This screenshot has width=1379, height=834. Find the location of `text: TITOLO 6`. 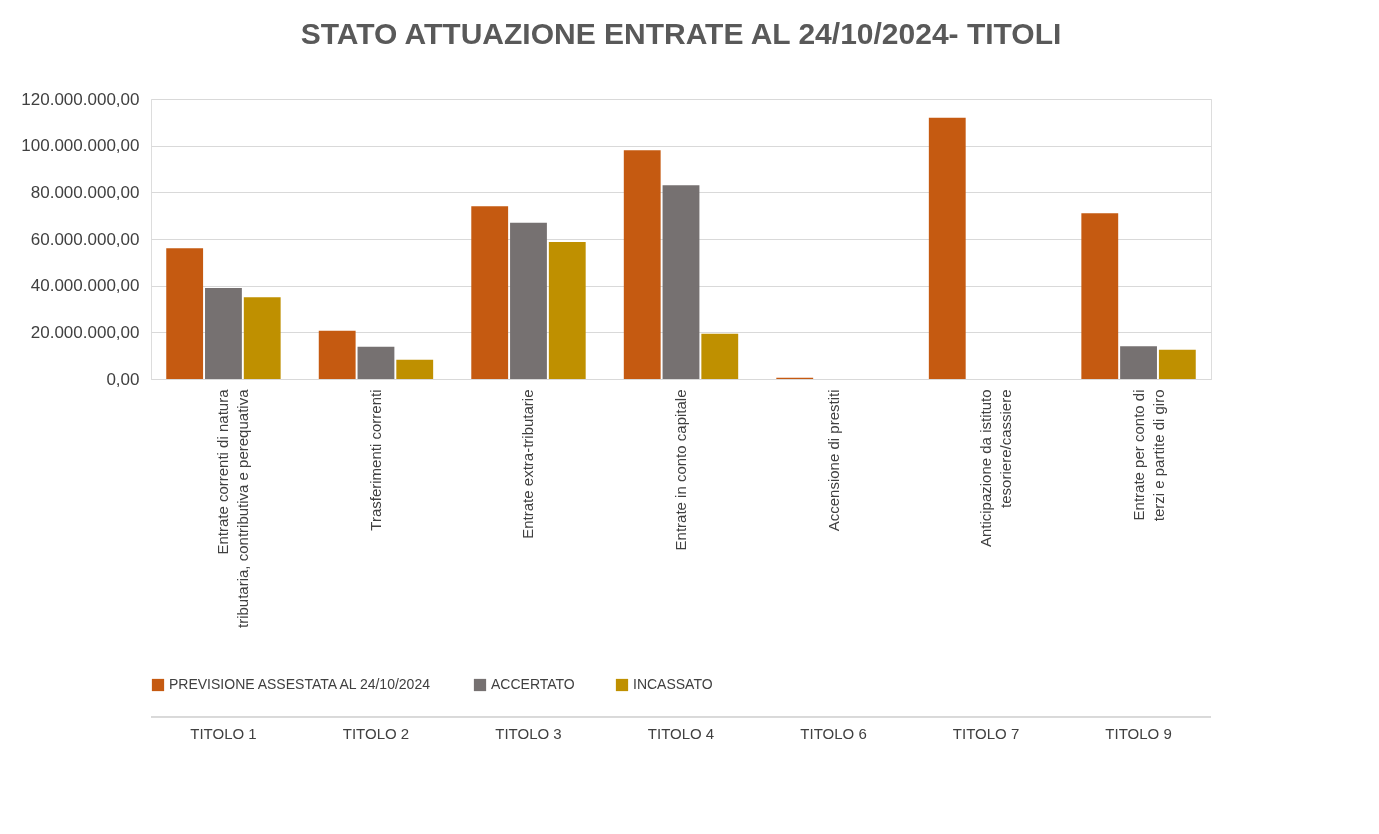

text: TITOLO 6 is located at coordinates (833, 733).